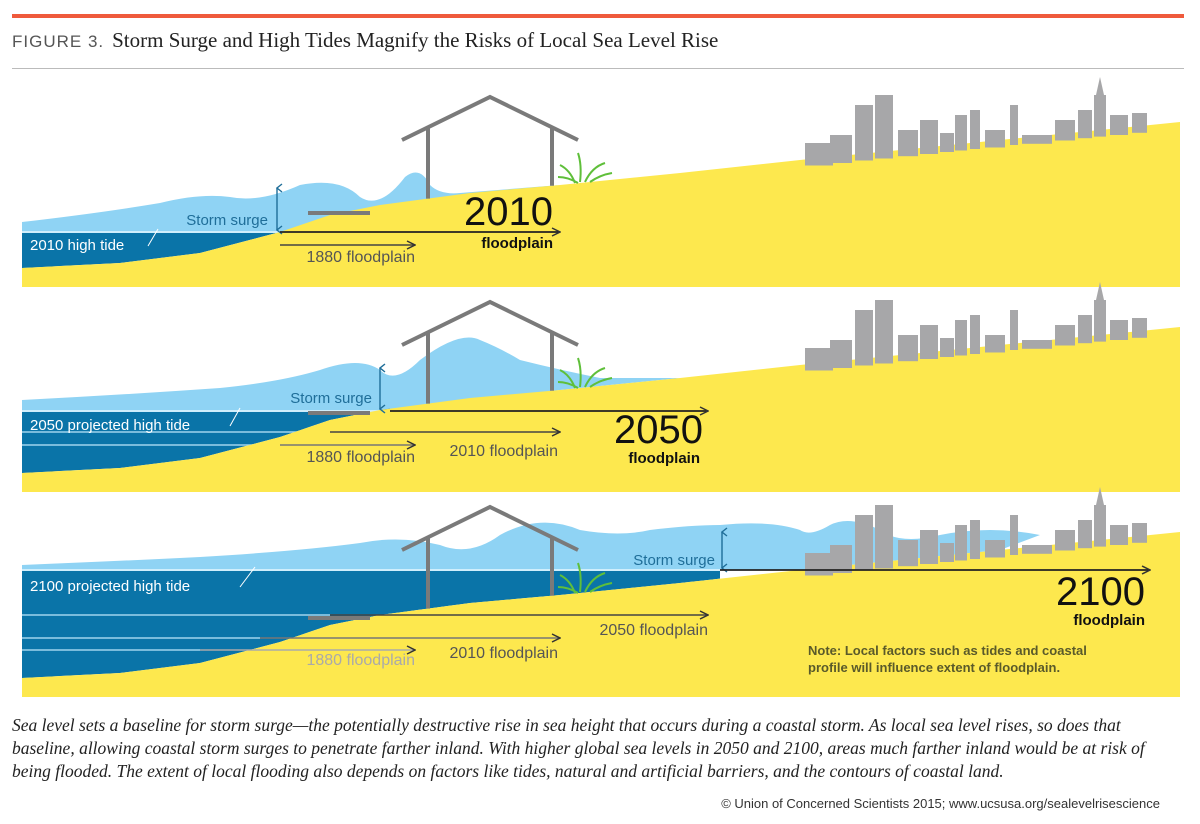 The width and height of the screenshot is (1200, 824). Describe the element at coordinates (227, 220) in the screenshot. I see `storm-surge-label: Storm surge` at that location.